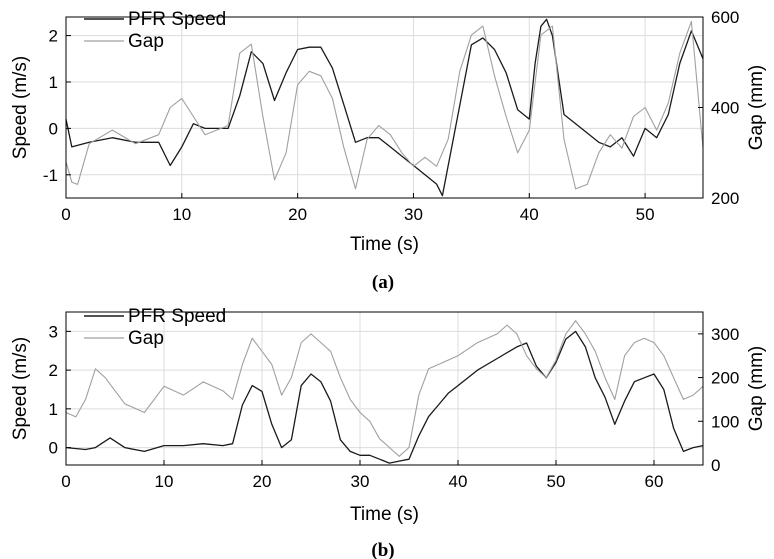 Image resolution: width=774 pixels, height=559 pixels. I want to click on y-right-tick-label: 300, so click(725, 334).